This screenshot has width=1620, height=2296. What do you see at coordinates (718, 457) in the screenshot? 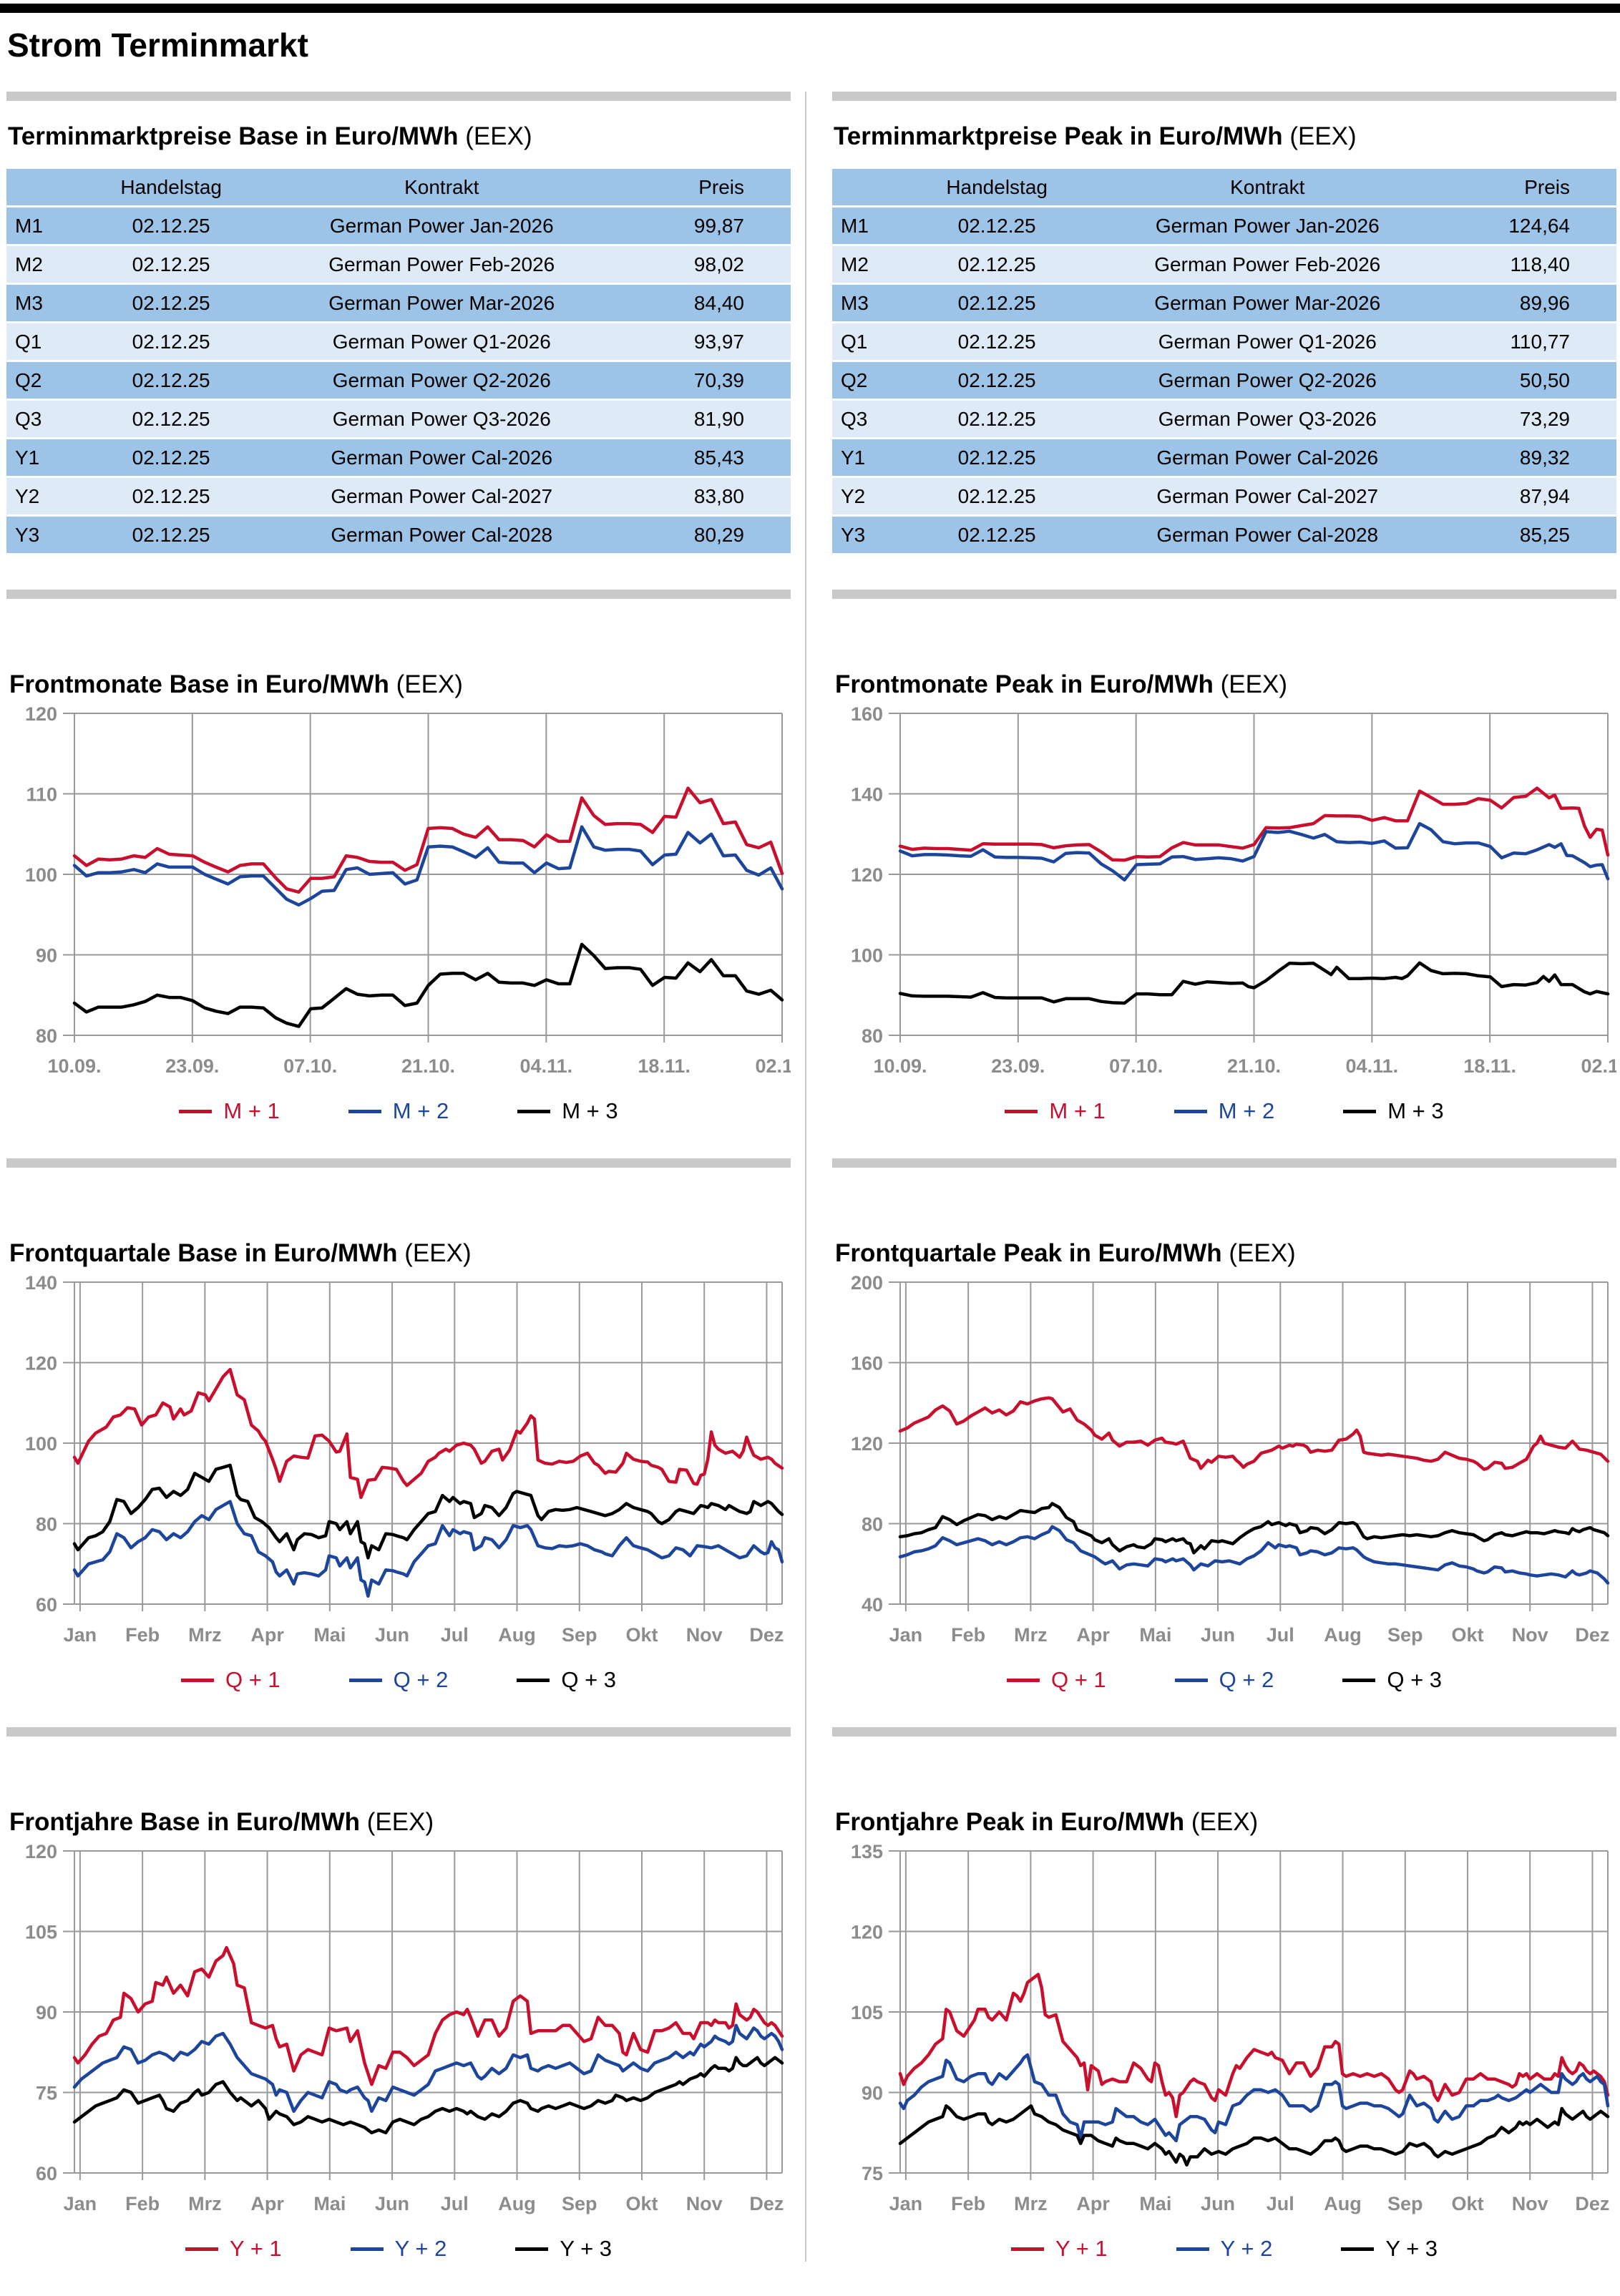
I see `price-value: 85,43` at bounding box center [718, 457].